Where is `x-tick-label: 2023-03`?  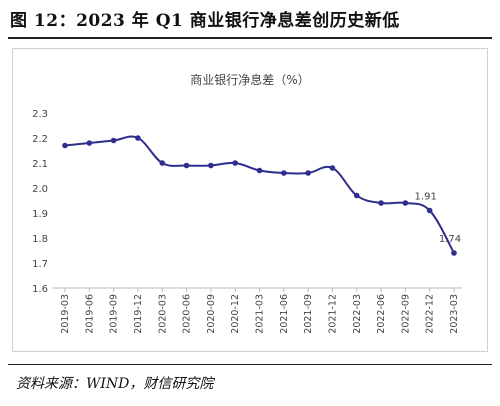
x-tick-label: 2023-03 is located at coordinates (454, 314).